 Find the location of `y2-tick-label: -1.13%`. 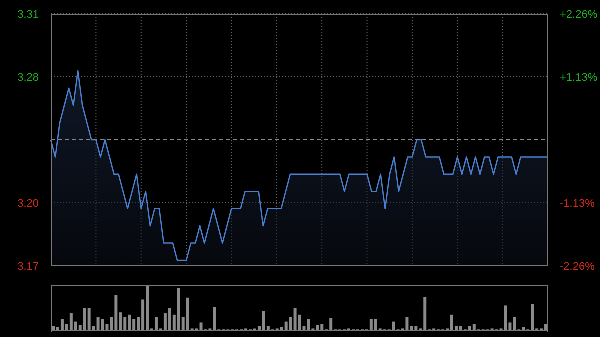

y2-tick-label: -1.13% is located at coordinates (578, 204).